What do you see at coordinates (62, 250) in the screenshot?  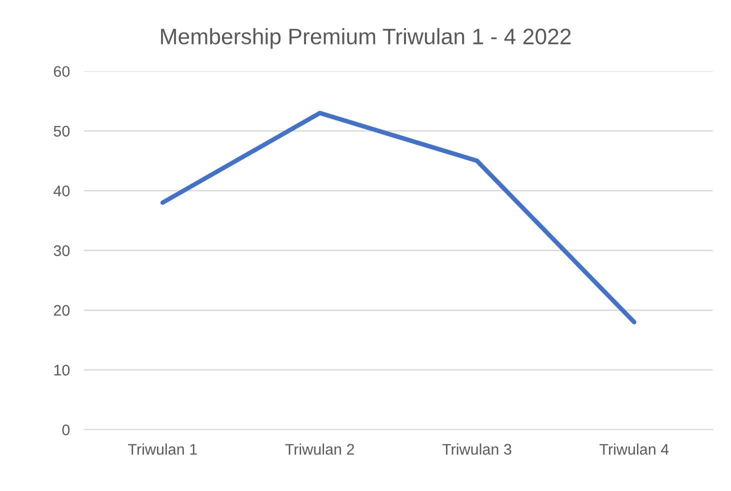 I see `y-tick-label: 30` at bounding box center [62, 250].